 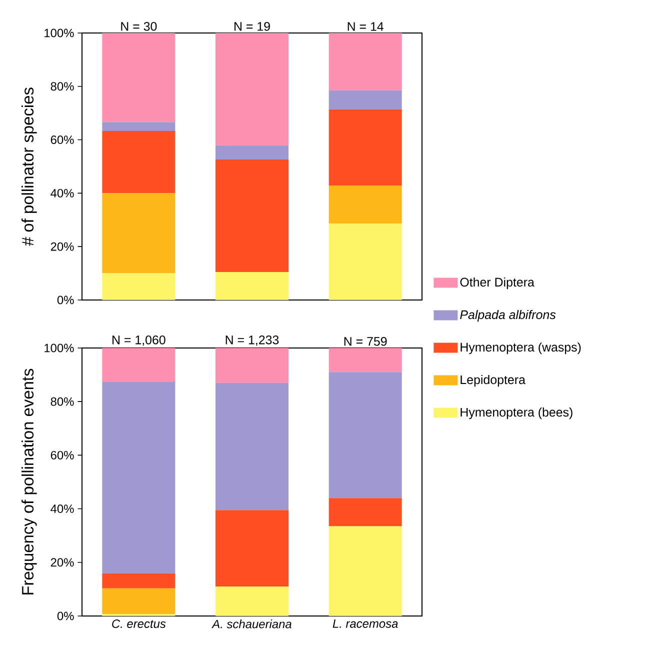 What do you see at coordinates (139, 341) in the screenshot?
I see `annotation: N = 1,060` at bounding box center [139, 341].